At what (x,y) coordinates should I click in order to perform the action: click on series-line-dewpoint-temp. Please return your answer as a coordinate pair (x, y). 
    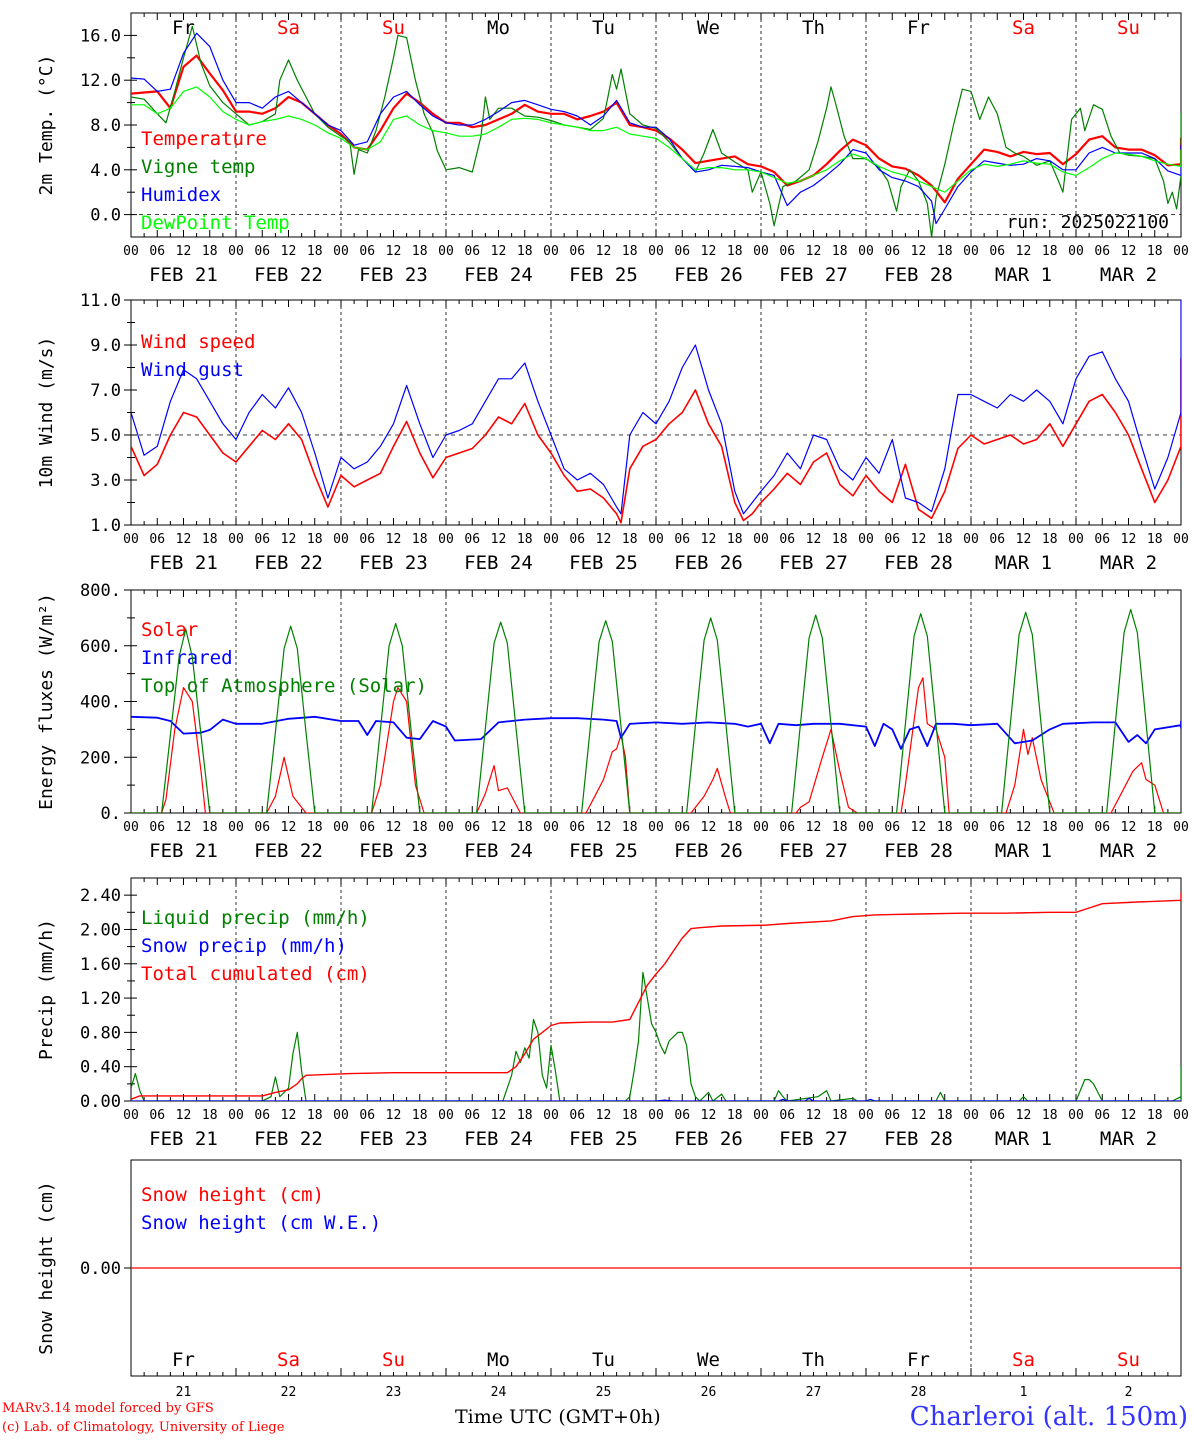
    Looking at the image, I should click on (656, 139).